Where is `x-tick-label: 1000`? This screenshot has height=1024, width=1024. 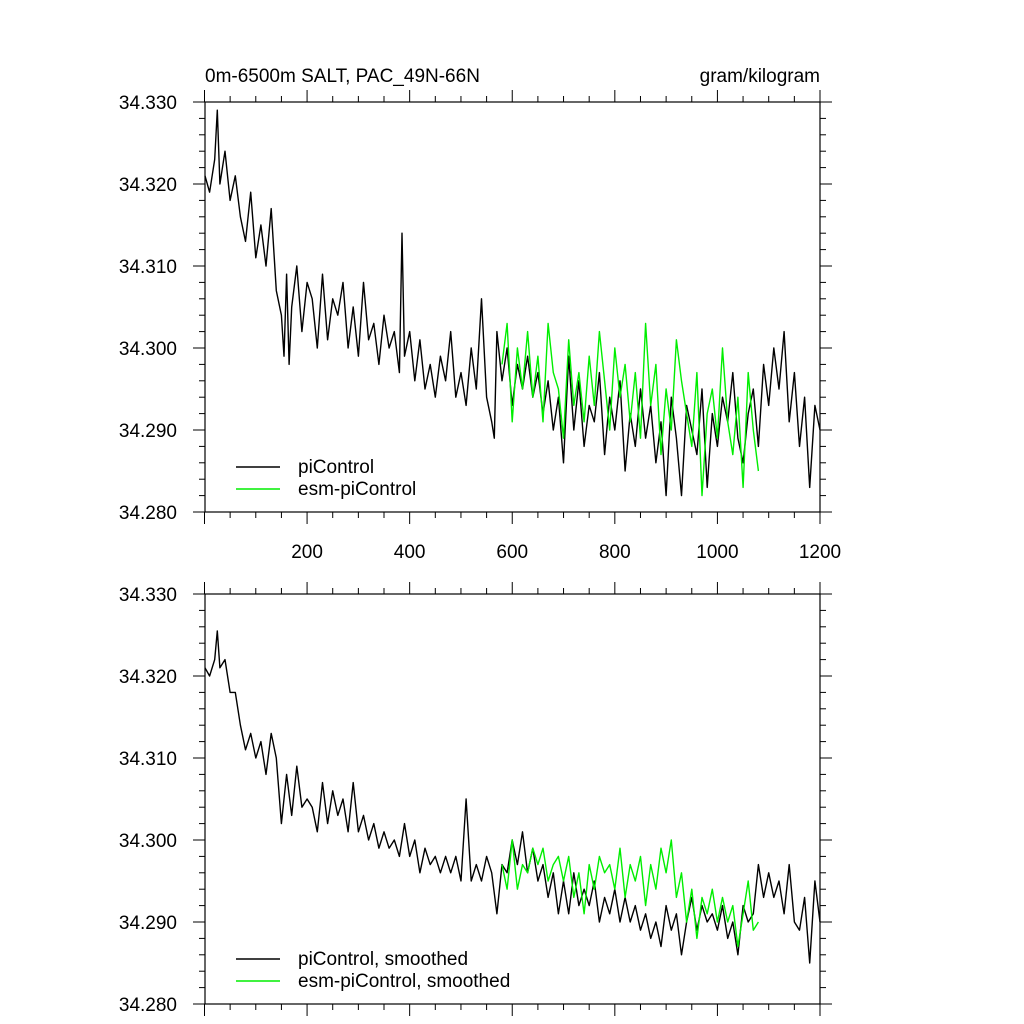 x-tick-label: 1000 is located at coordinates (717, 552).